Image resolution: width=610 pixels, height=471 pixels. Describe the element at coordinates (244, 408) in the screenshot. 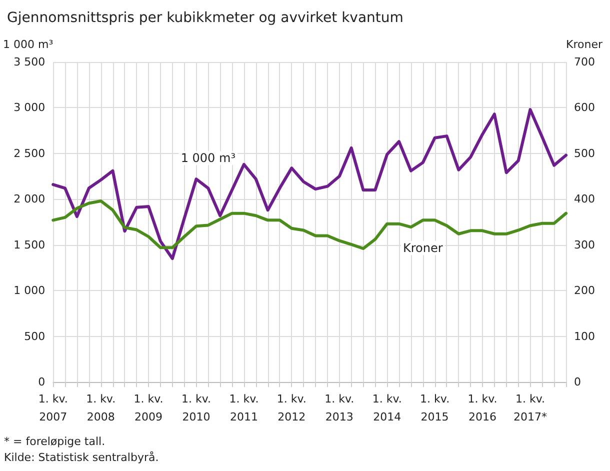

I see `x-tick-label: 1. kv. 2011` at that location.